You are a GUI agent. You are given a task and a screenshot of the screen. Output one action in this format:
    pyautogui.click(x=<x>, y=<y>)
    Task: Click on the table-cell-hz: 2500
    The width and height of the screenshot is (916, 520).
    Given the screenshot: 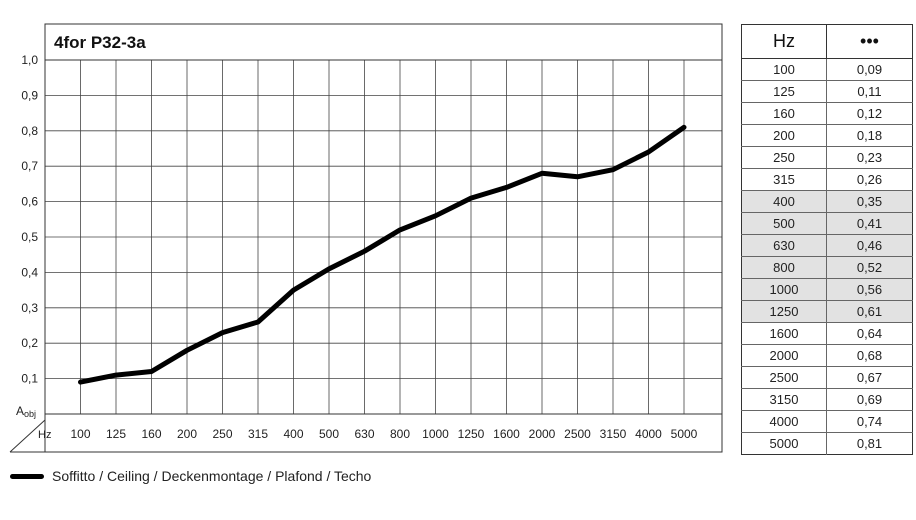 What is the action you would take?
    pyautogui.click(x=784, y=377)
    